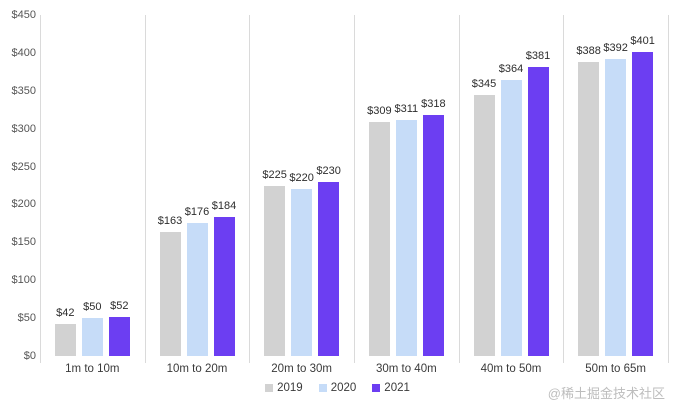 This screenshot has height=407, width=675. What do you see at coordinates (538, 56) in the screenshot?
I see `bar-value-label: $381` at bounding box center [538, 56].